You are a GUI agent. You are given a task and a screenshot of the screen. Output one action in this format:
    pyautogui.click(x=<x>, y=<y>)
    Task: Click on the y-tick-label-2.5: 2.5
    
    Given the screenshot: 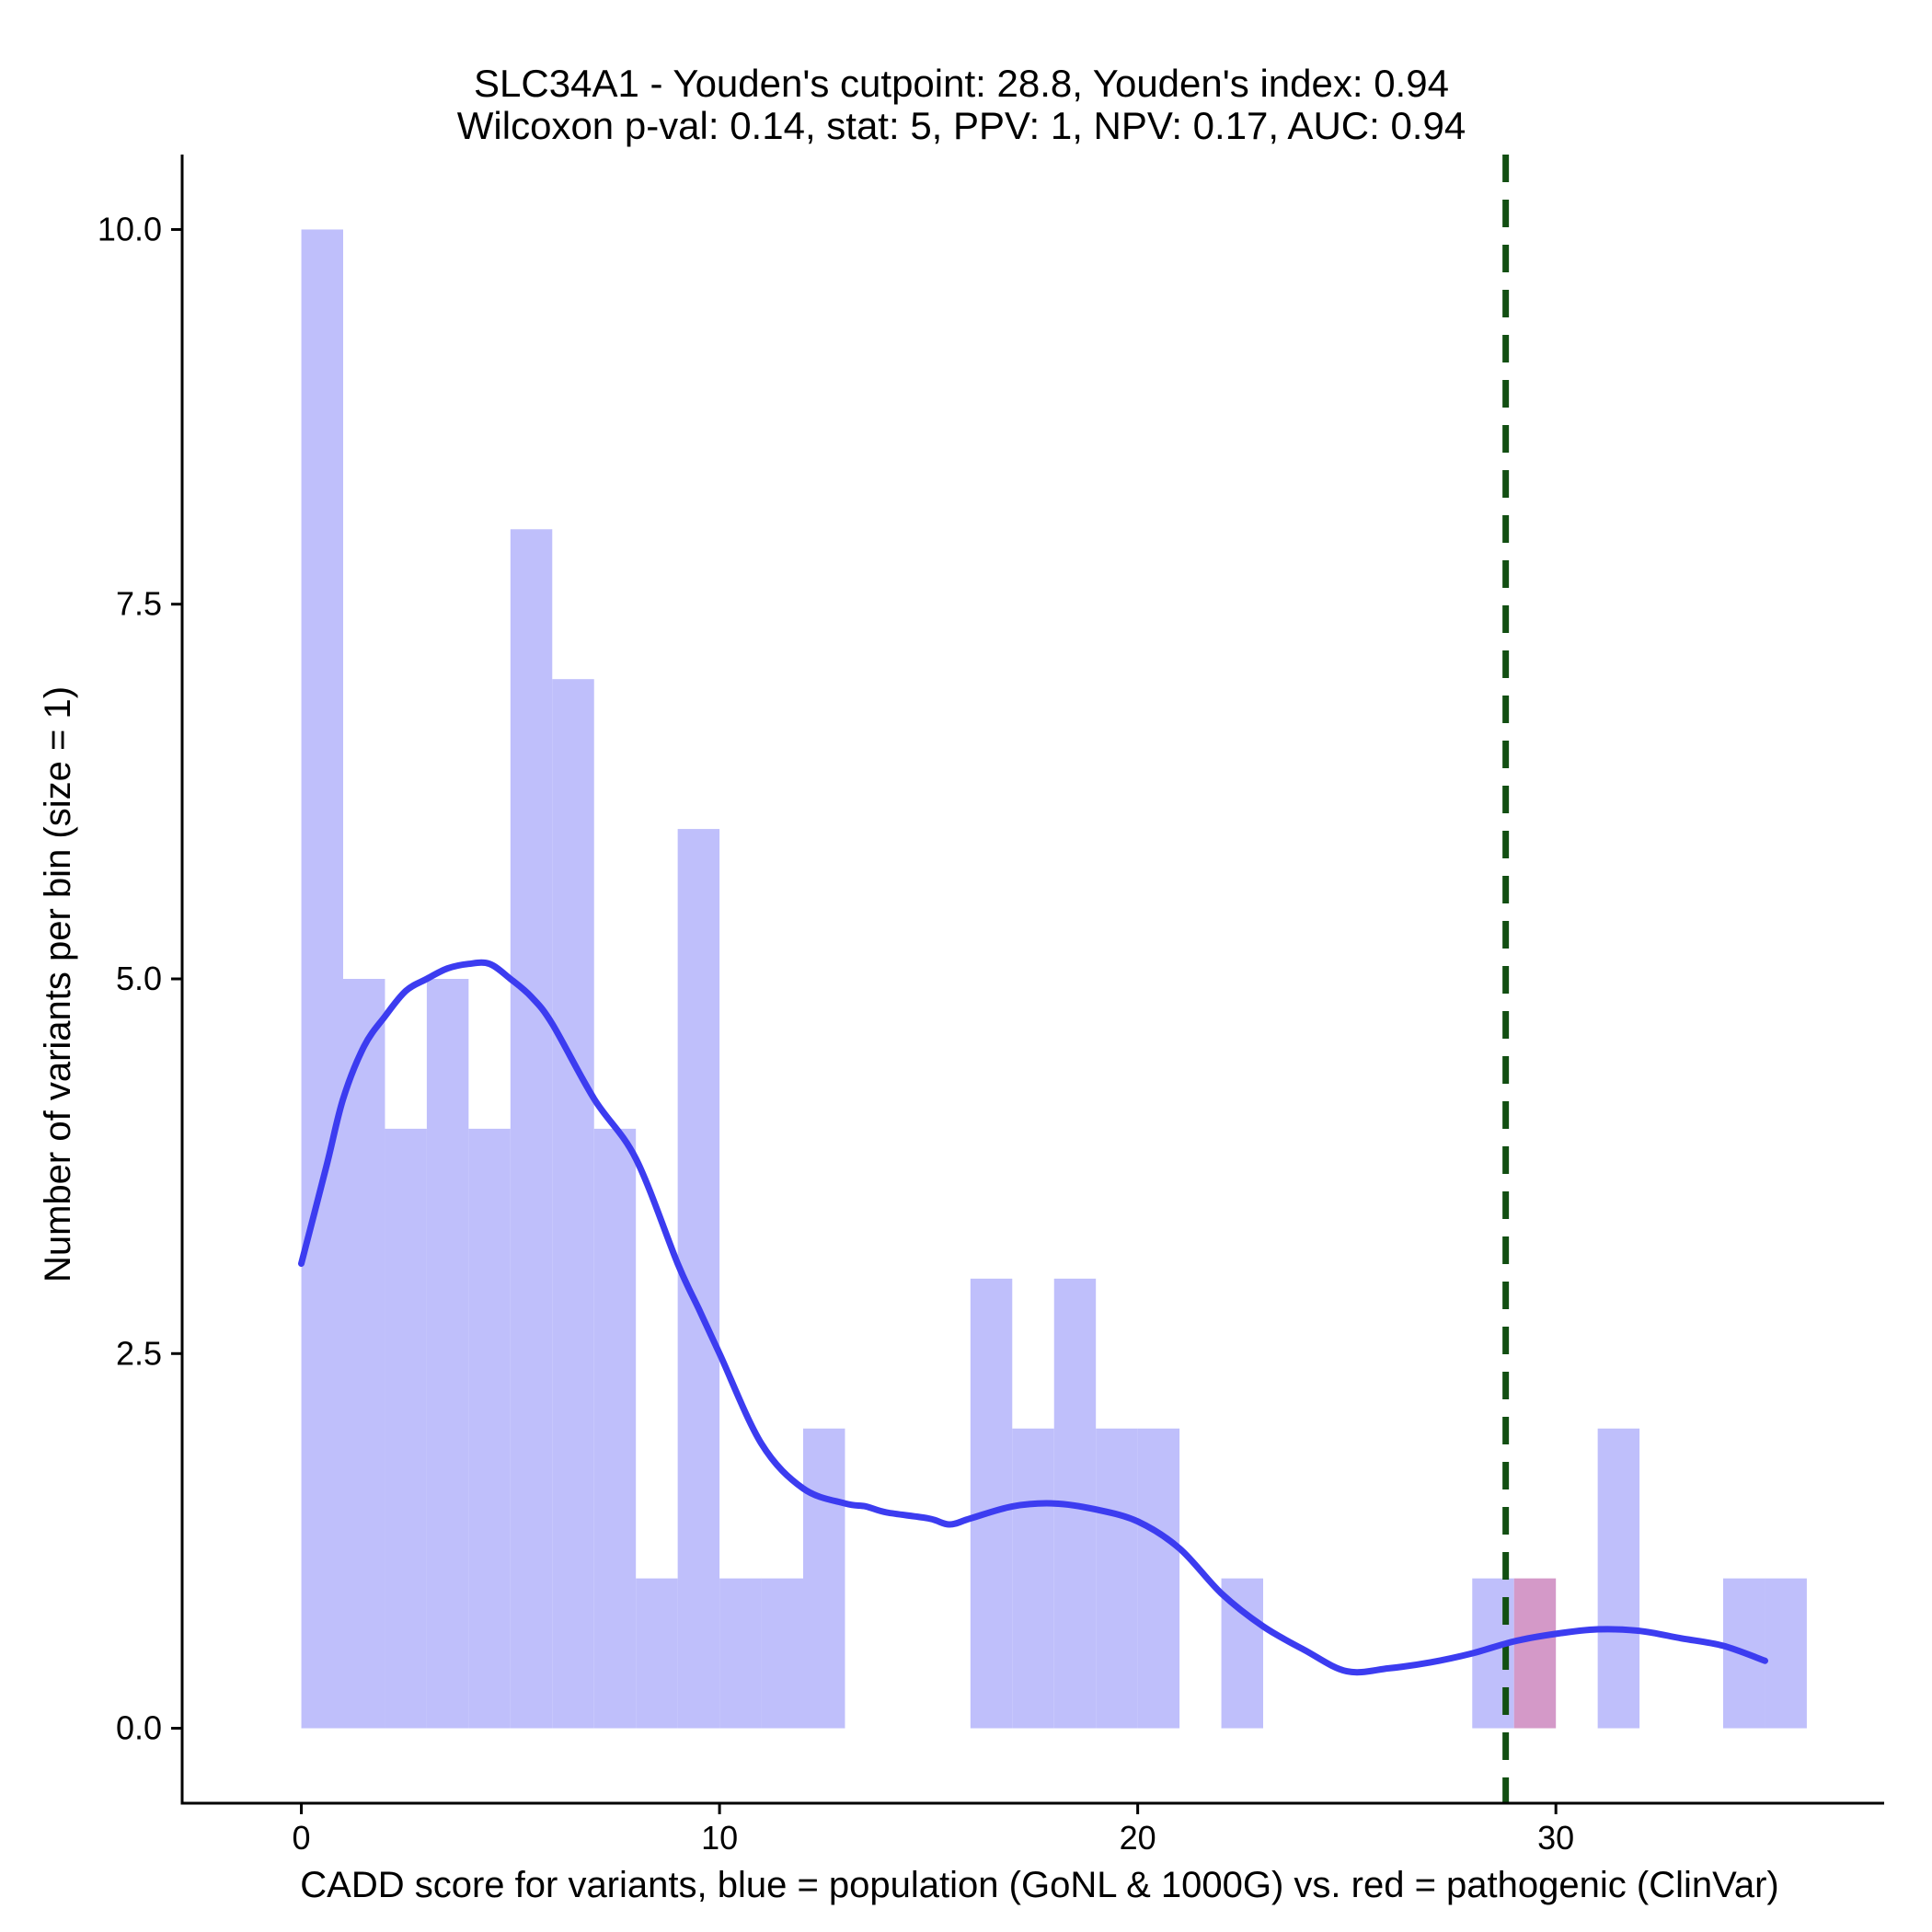 What is the action you would take?
    pyautogui.click(x=139, y=1353)
    